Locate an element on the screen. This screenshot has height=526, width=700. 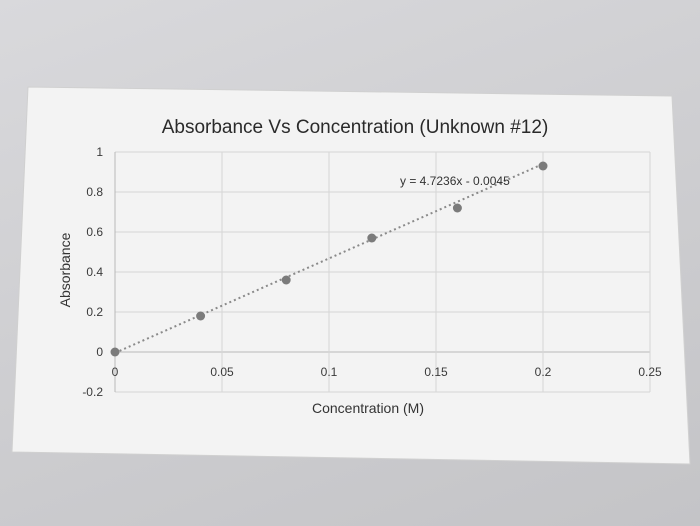
y-tick-label: 0.6 is located at coordinates (94, 232).